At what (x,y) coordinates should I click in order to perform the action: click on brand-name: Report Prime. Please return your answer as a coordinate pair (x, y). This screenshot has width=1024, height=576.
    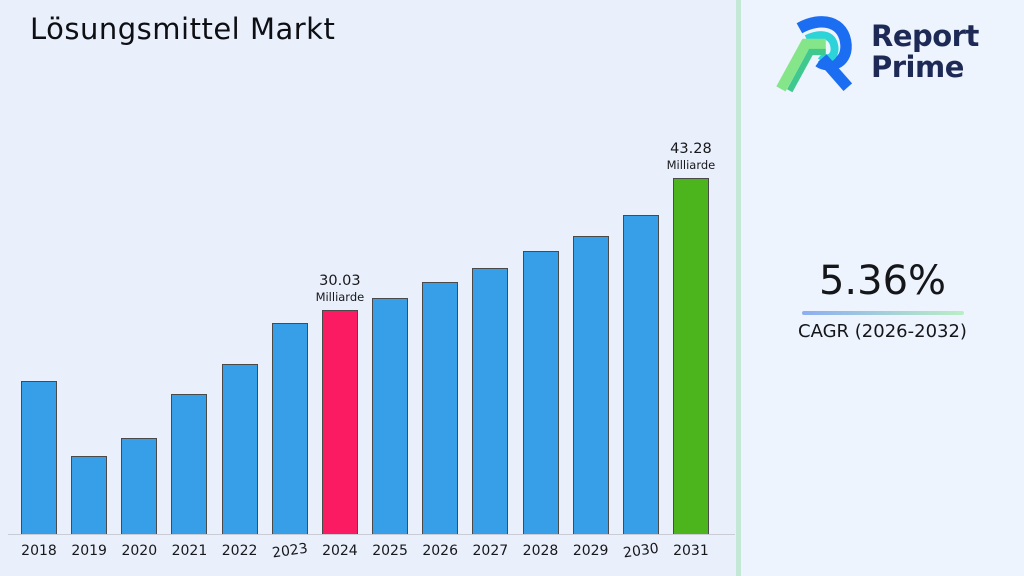
    Looking at the image, I should click on (925, 52).